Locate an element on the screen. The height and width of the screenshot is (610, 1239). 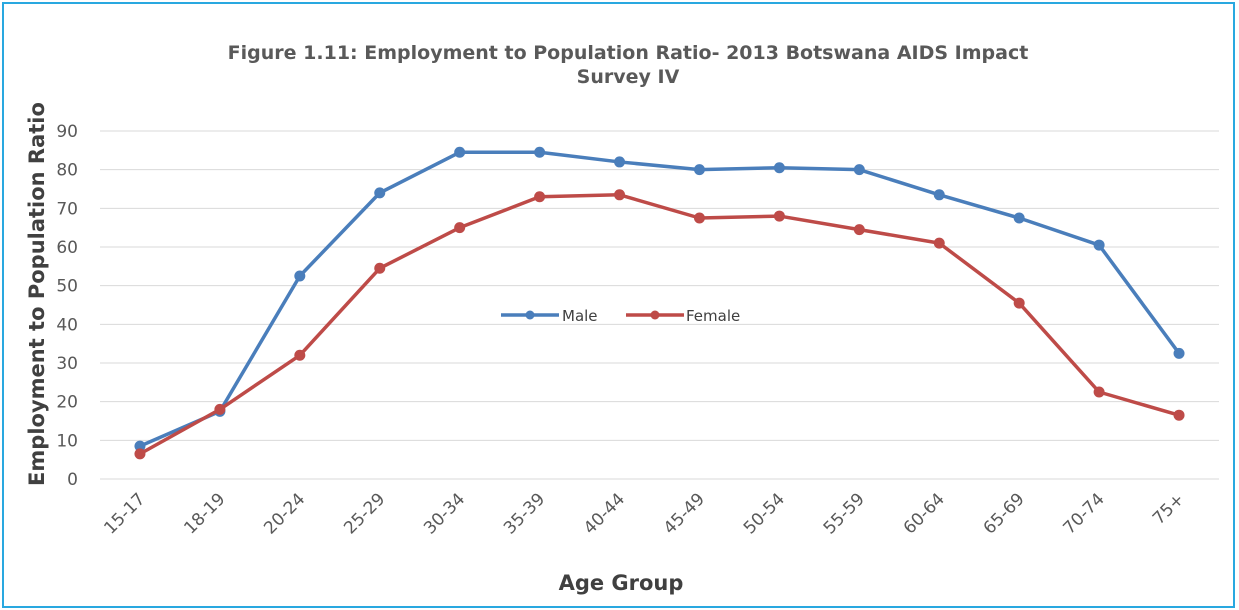
legend: Male Female is located at coordinates (620, 316).